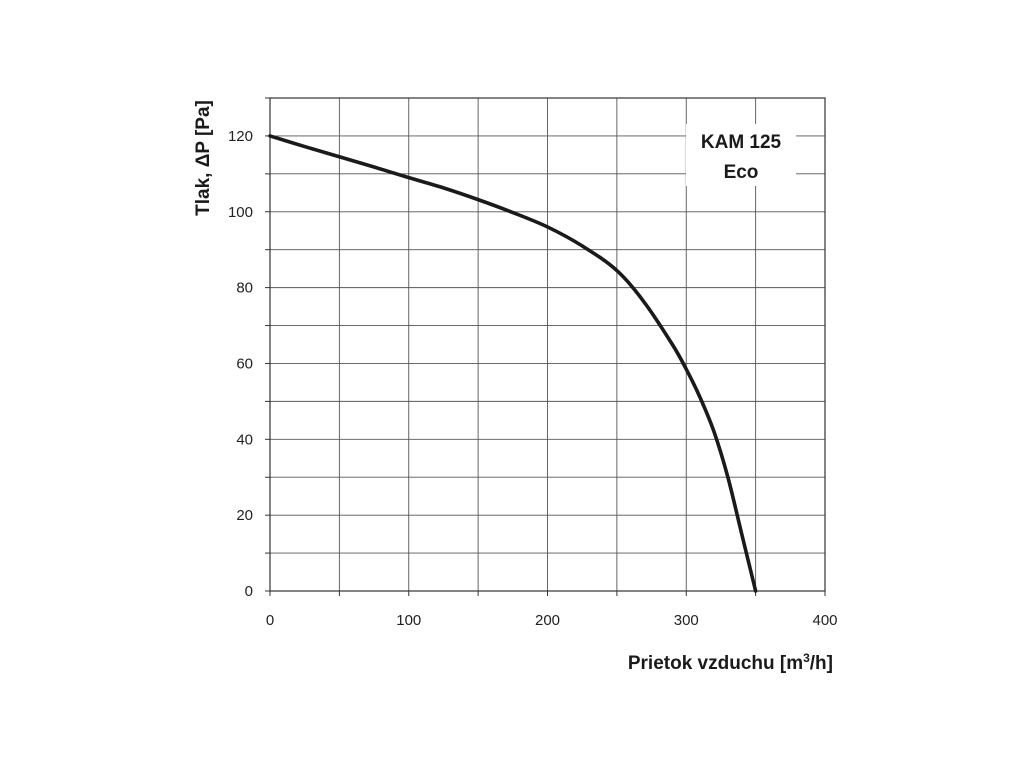 Image resolution: width=1024 pixels, height=768 pixels. Describe the element at coordinates (686, 620) in the screenshot. I see `x-tick-label: 300` at that location.